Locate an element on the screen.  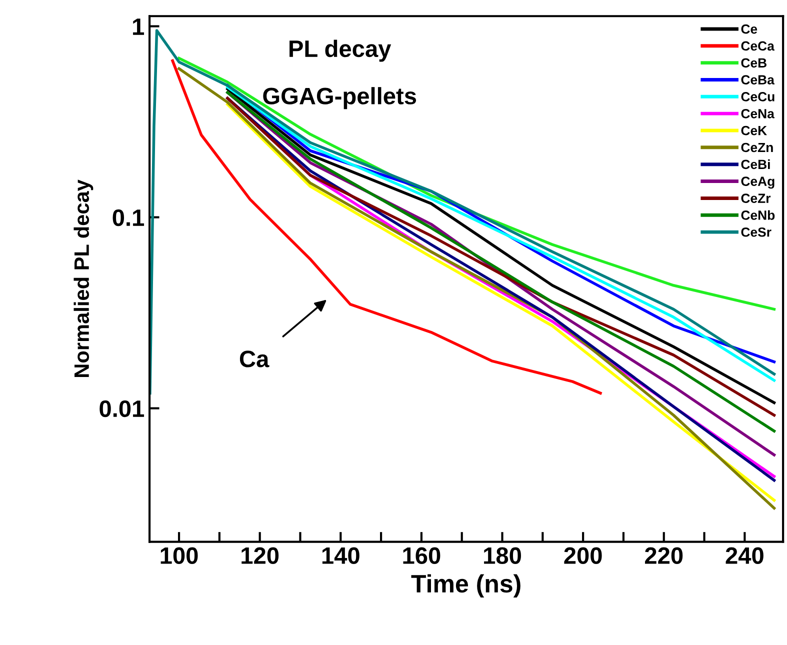
legend-label: CeCu is located at coordinates (757, 97).